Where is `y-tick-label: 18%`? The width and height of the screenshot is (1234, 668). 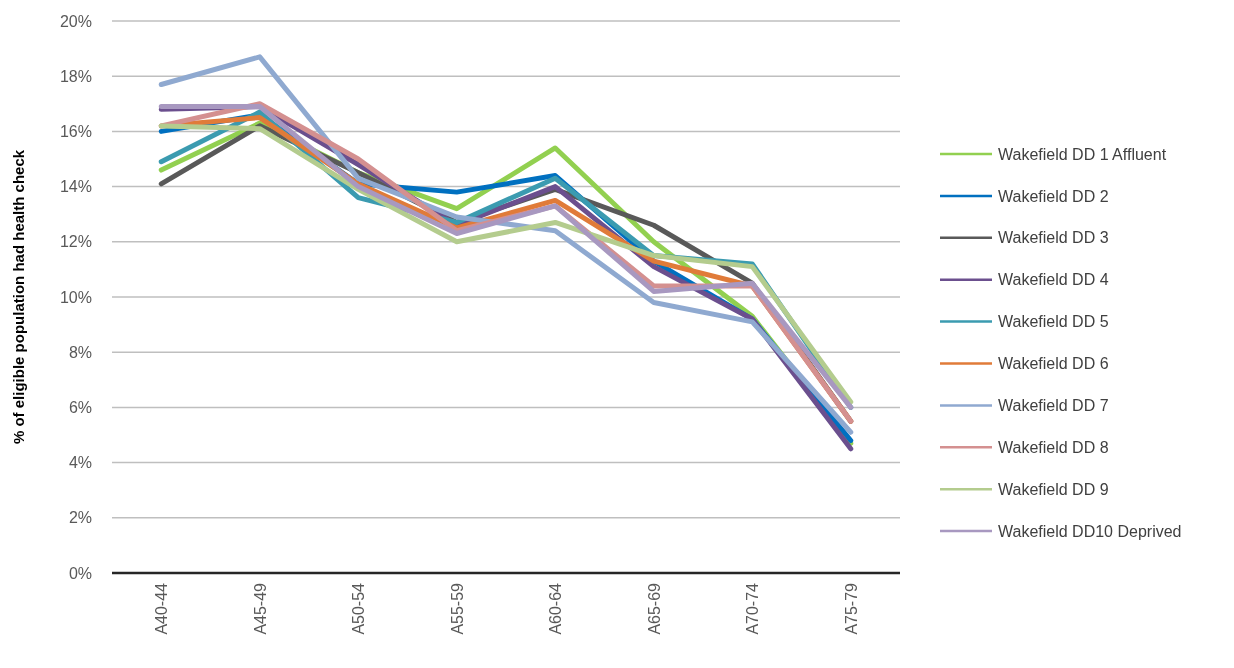
y-tick-label: 18% is located at coordinates (75, 76).